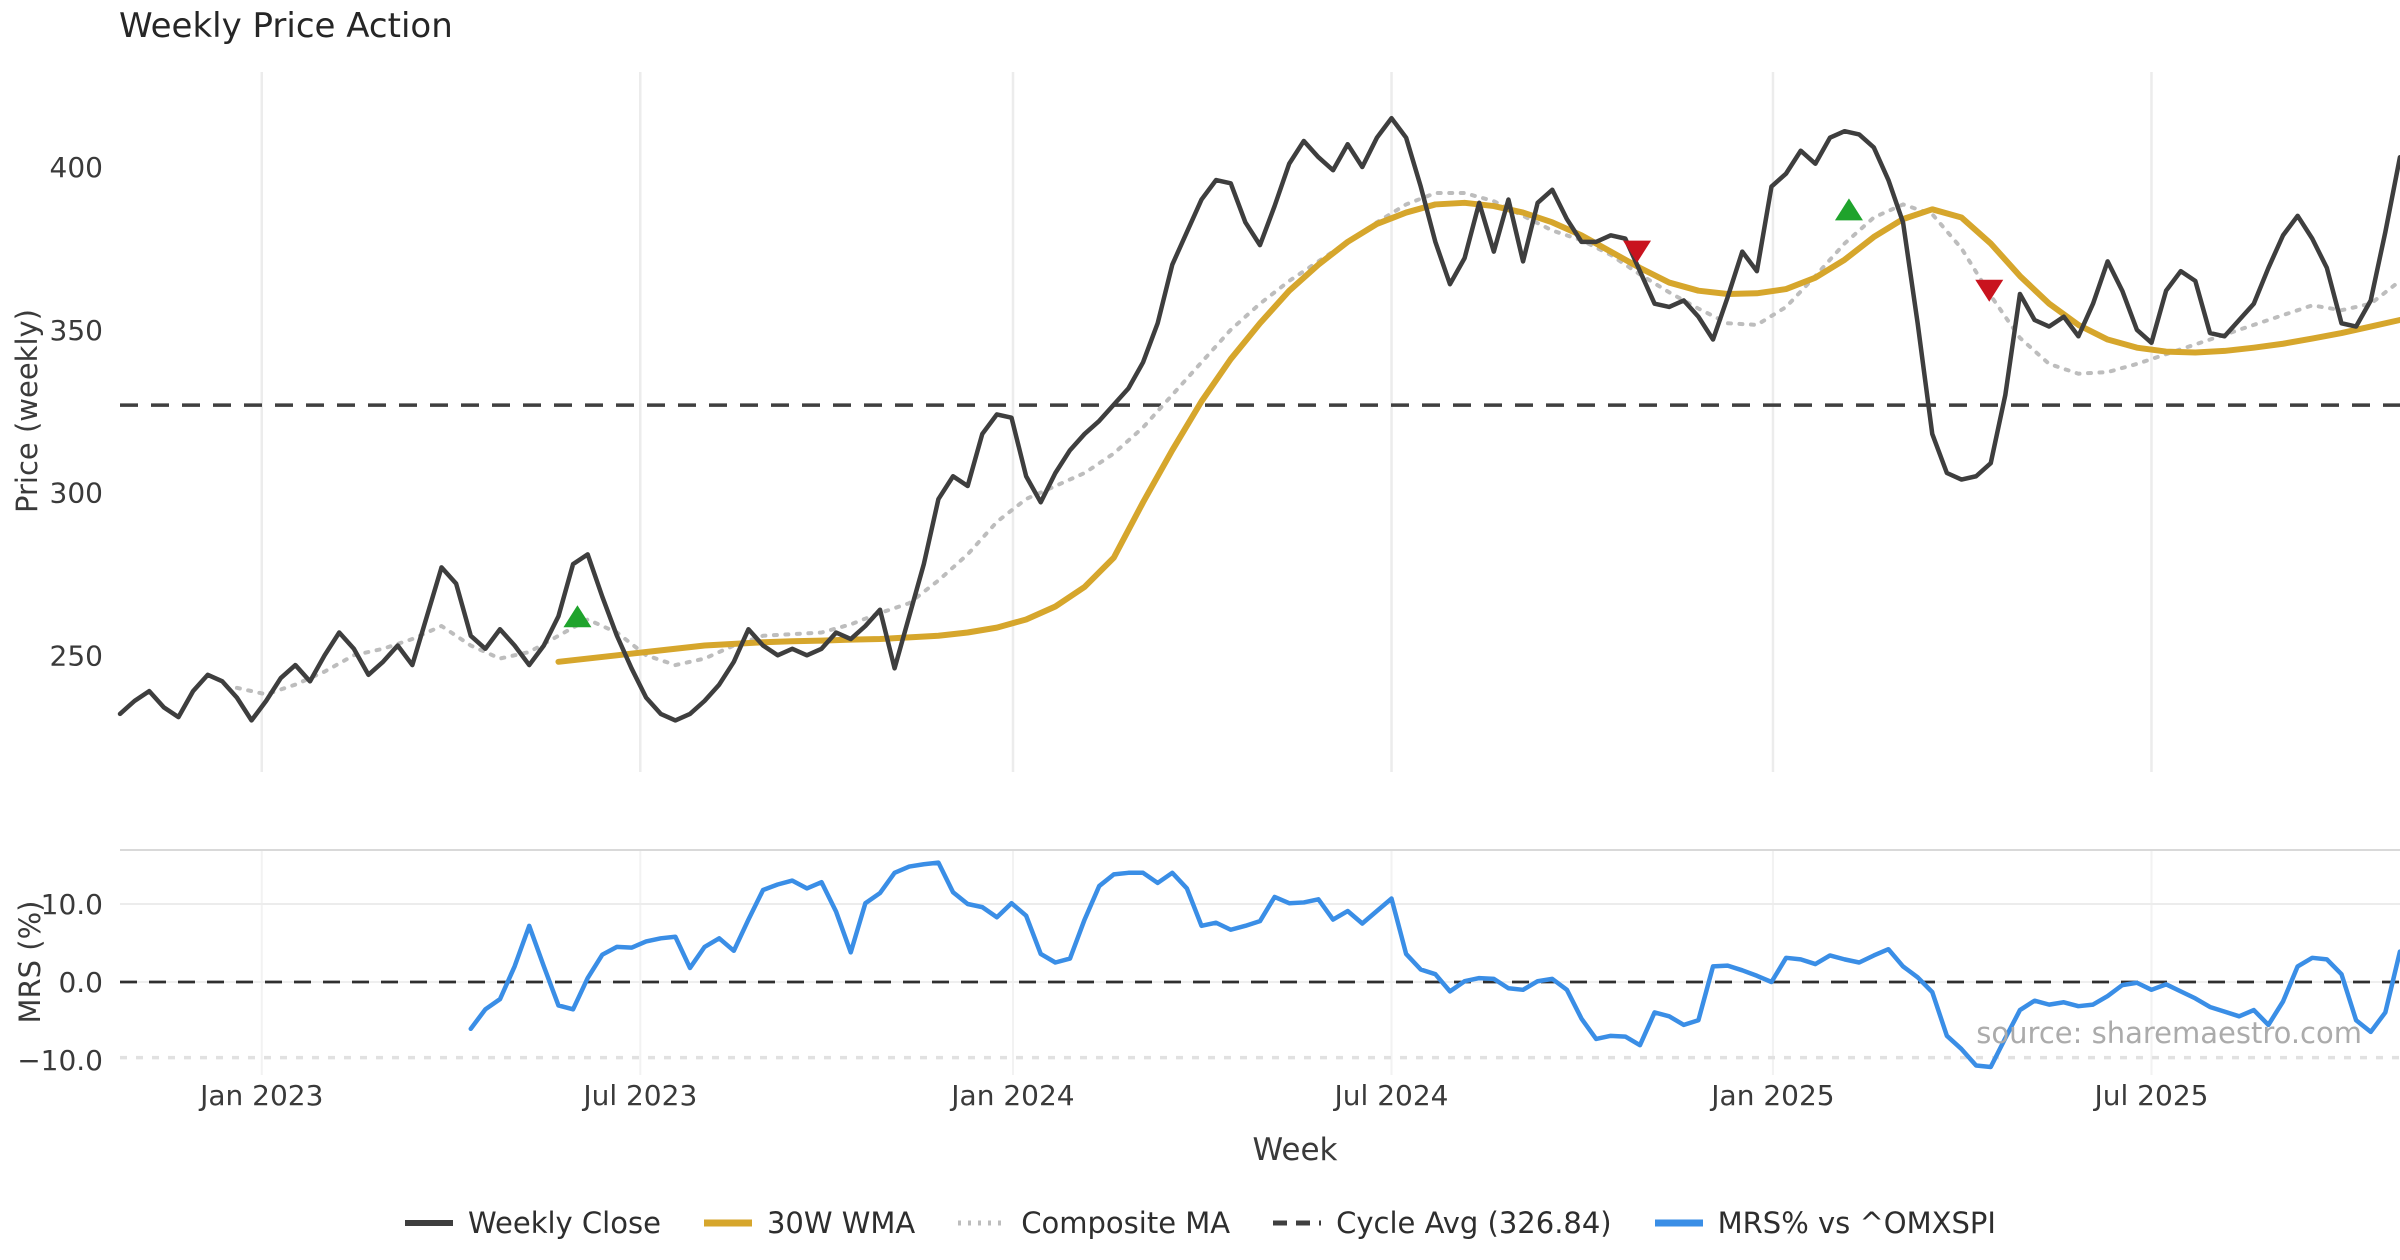 Image resolution: width=2400 pixels, height=1260 pixels. I want to click on dotted-line-swatch-icon, so click(982, 1223).